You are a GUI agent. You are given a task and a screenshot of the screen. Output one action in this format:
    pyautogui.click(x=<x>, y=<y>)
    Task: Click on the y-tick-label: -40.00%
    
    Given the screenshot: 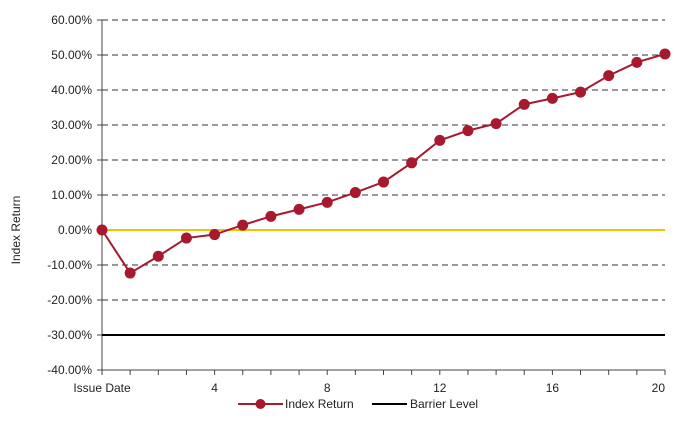 What is the action you would take?
    pyautogui.click(x=69, y=370)
    